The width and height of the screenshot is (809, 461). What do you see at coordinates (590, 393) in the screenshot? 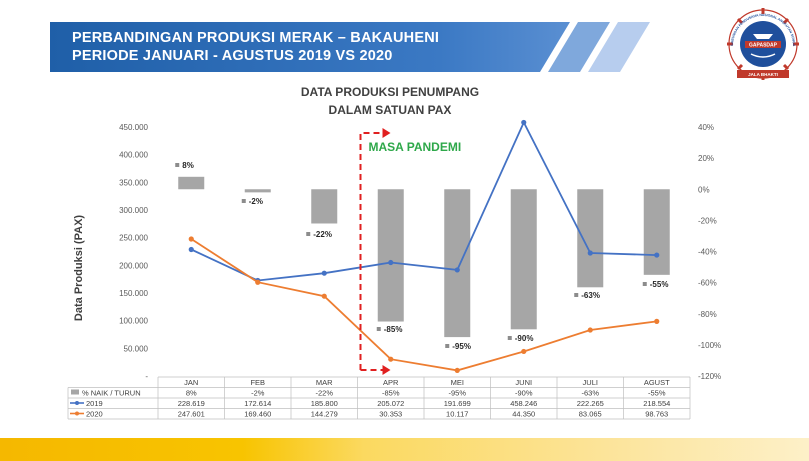
I see `table-cell: -63%` at bounding box center [590, 393].